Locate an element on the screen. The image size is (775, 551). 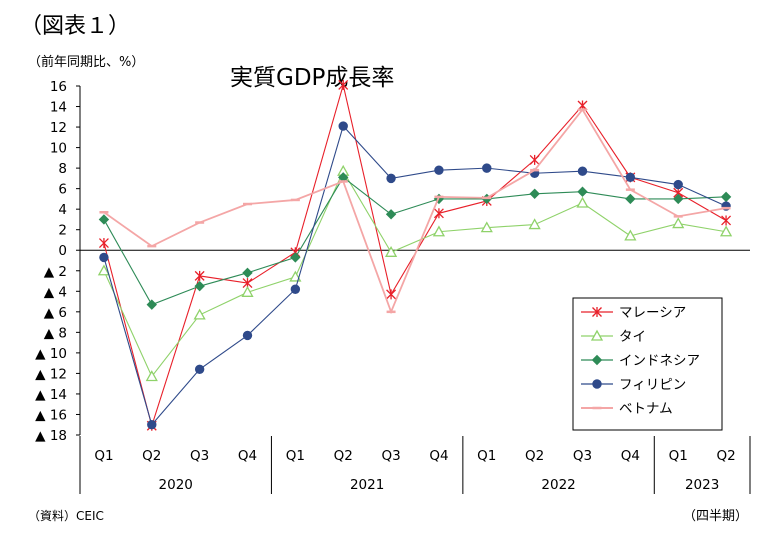
source-label: （資料）CEIC is located at coordinates (66, 516).